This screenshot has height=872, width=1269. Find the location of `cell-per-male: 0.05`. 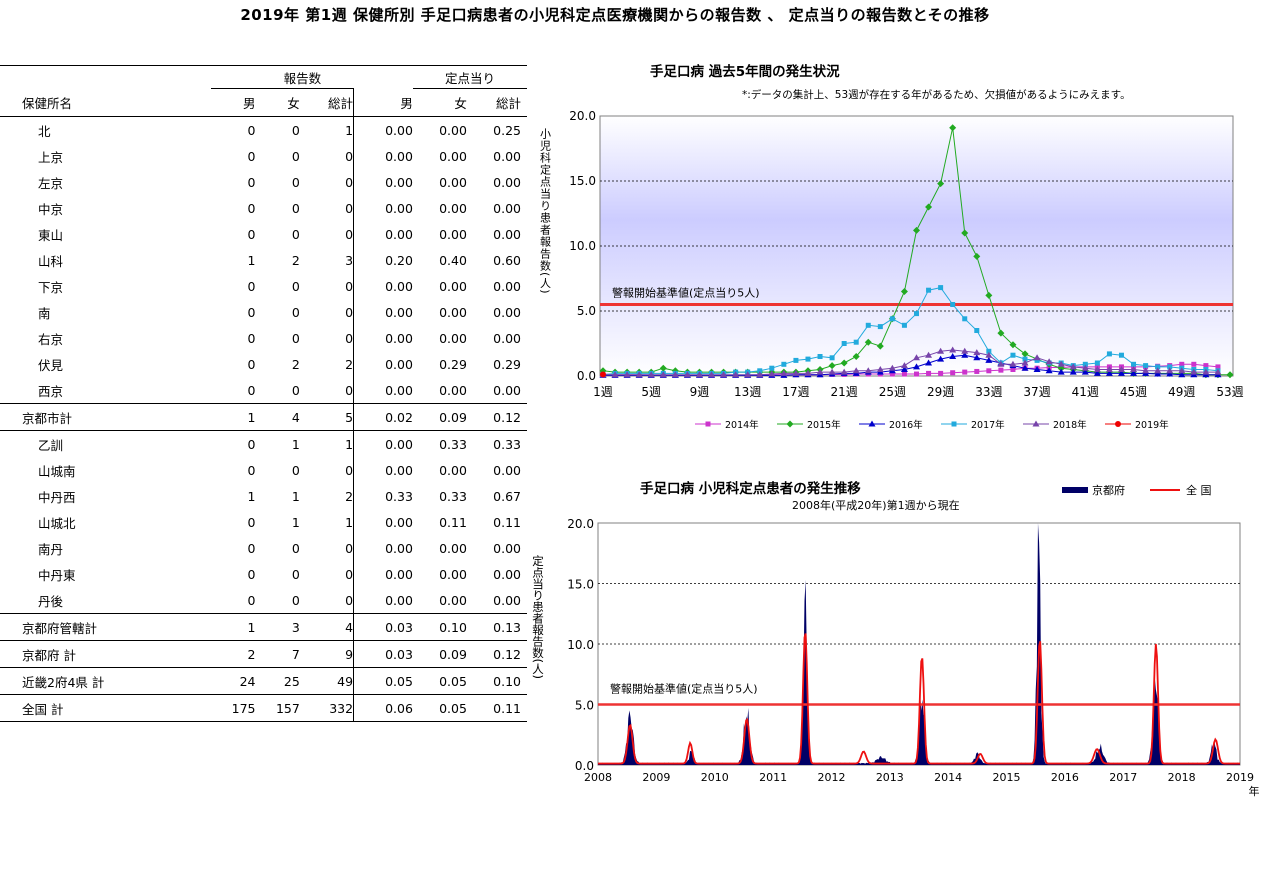

cell-per-male: 0.05 is located at coordinates (383, 681).